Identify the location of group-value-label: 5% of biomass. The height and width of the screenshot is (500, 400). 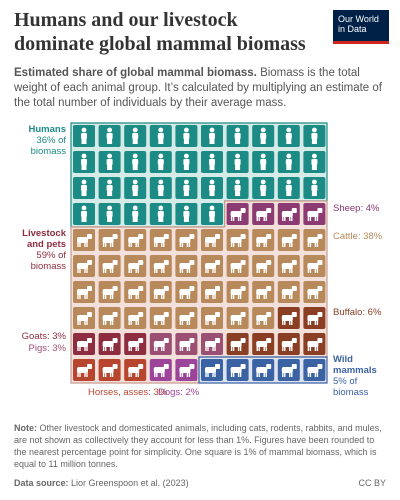
(351, 387).